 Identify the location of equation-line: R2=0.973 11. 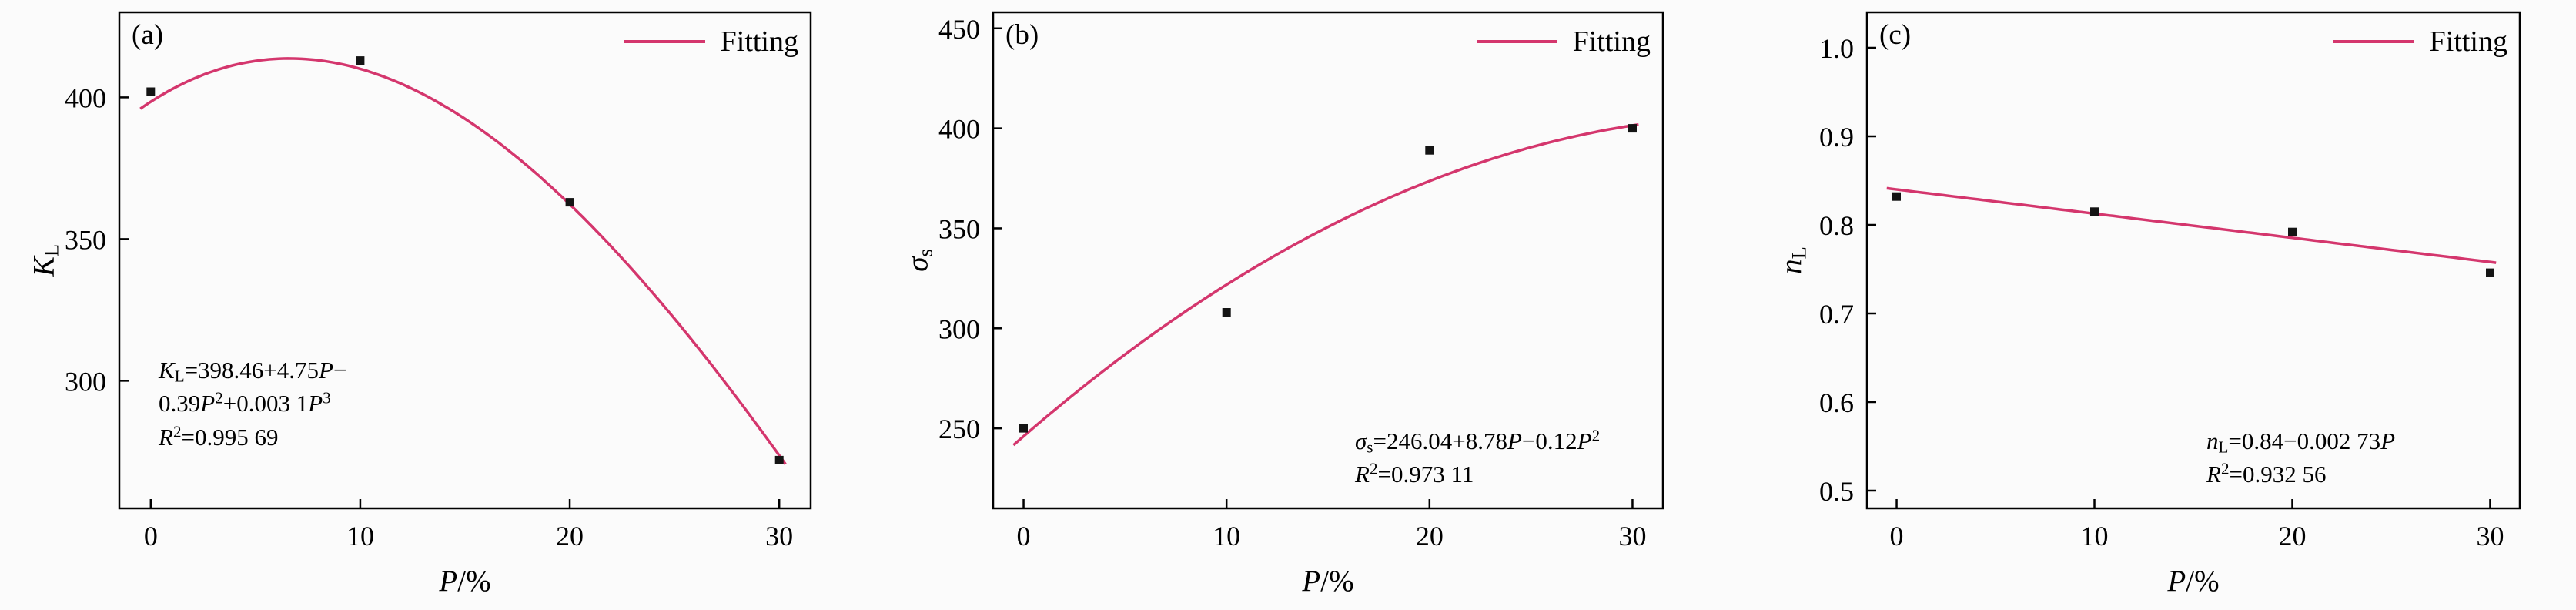
(1415, 474).